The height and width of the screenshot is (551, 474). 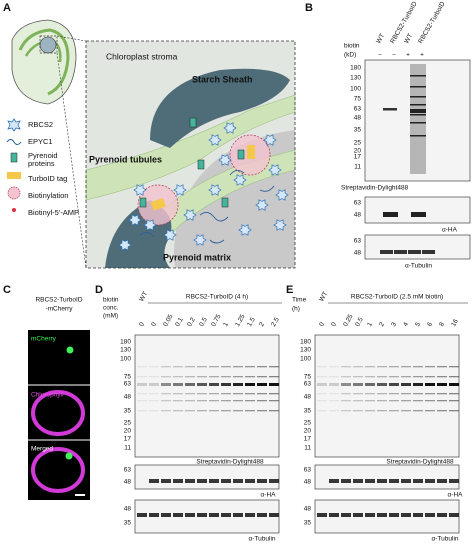 What do you see at coordinates (359, 322) in the screenshot?
I see `lane-label: 0.5` at bounding box center [359, 322].